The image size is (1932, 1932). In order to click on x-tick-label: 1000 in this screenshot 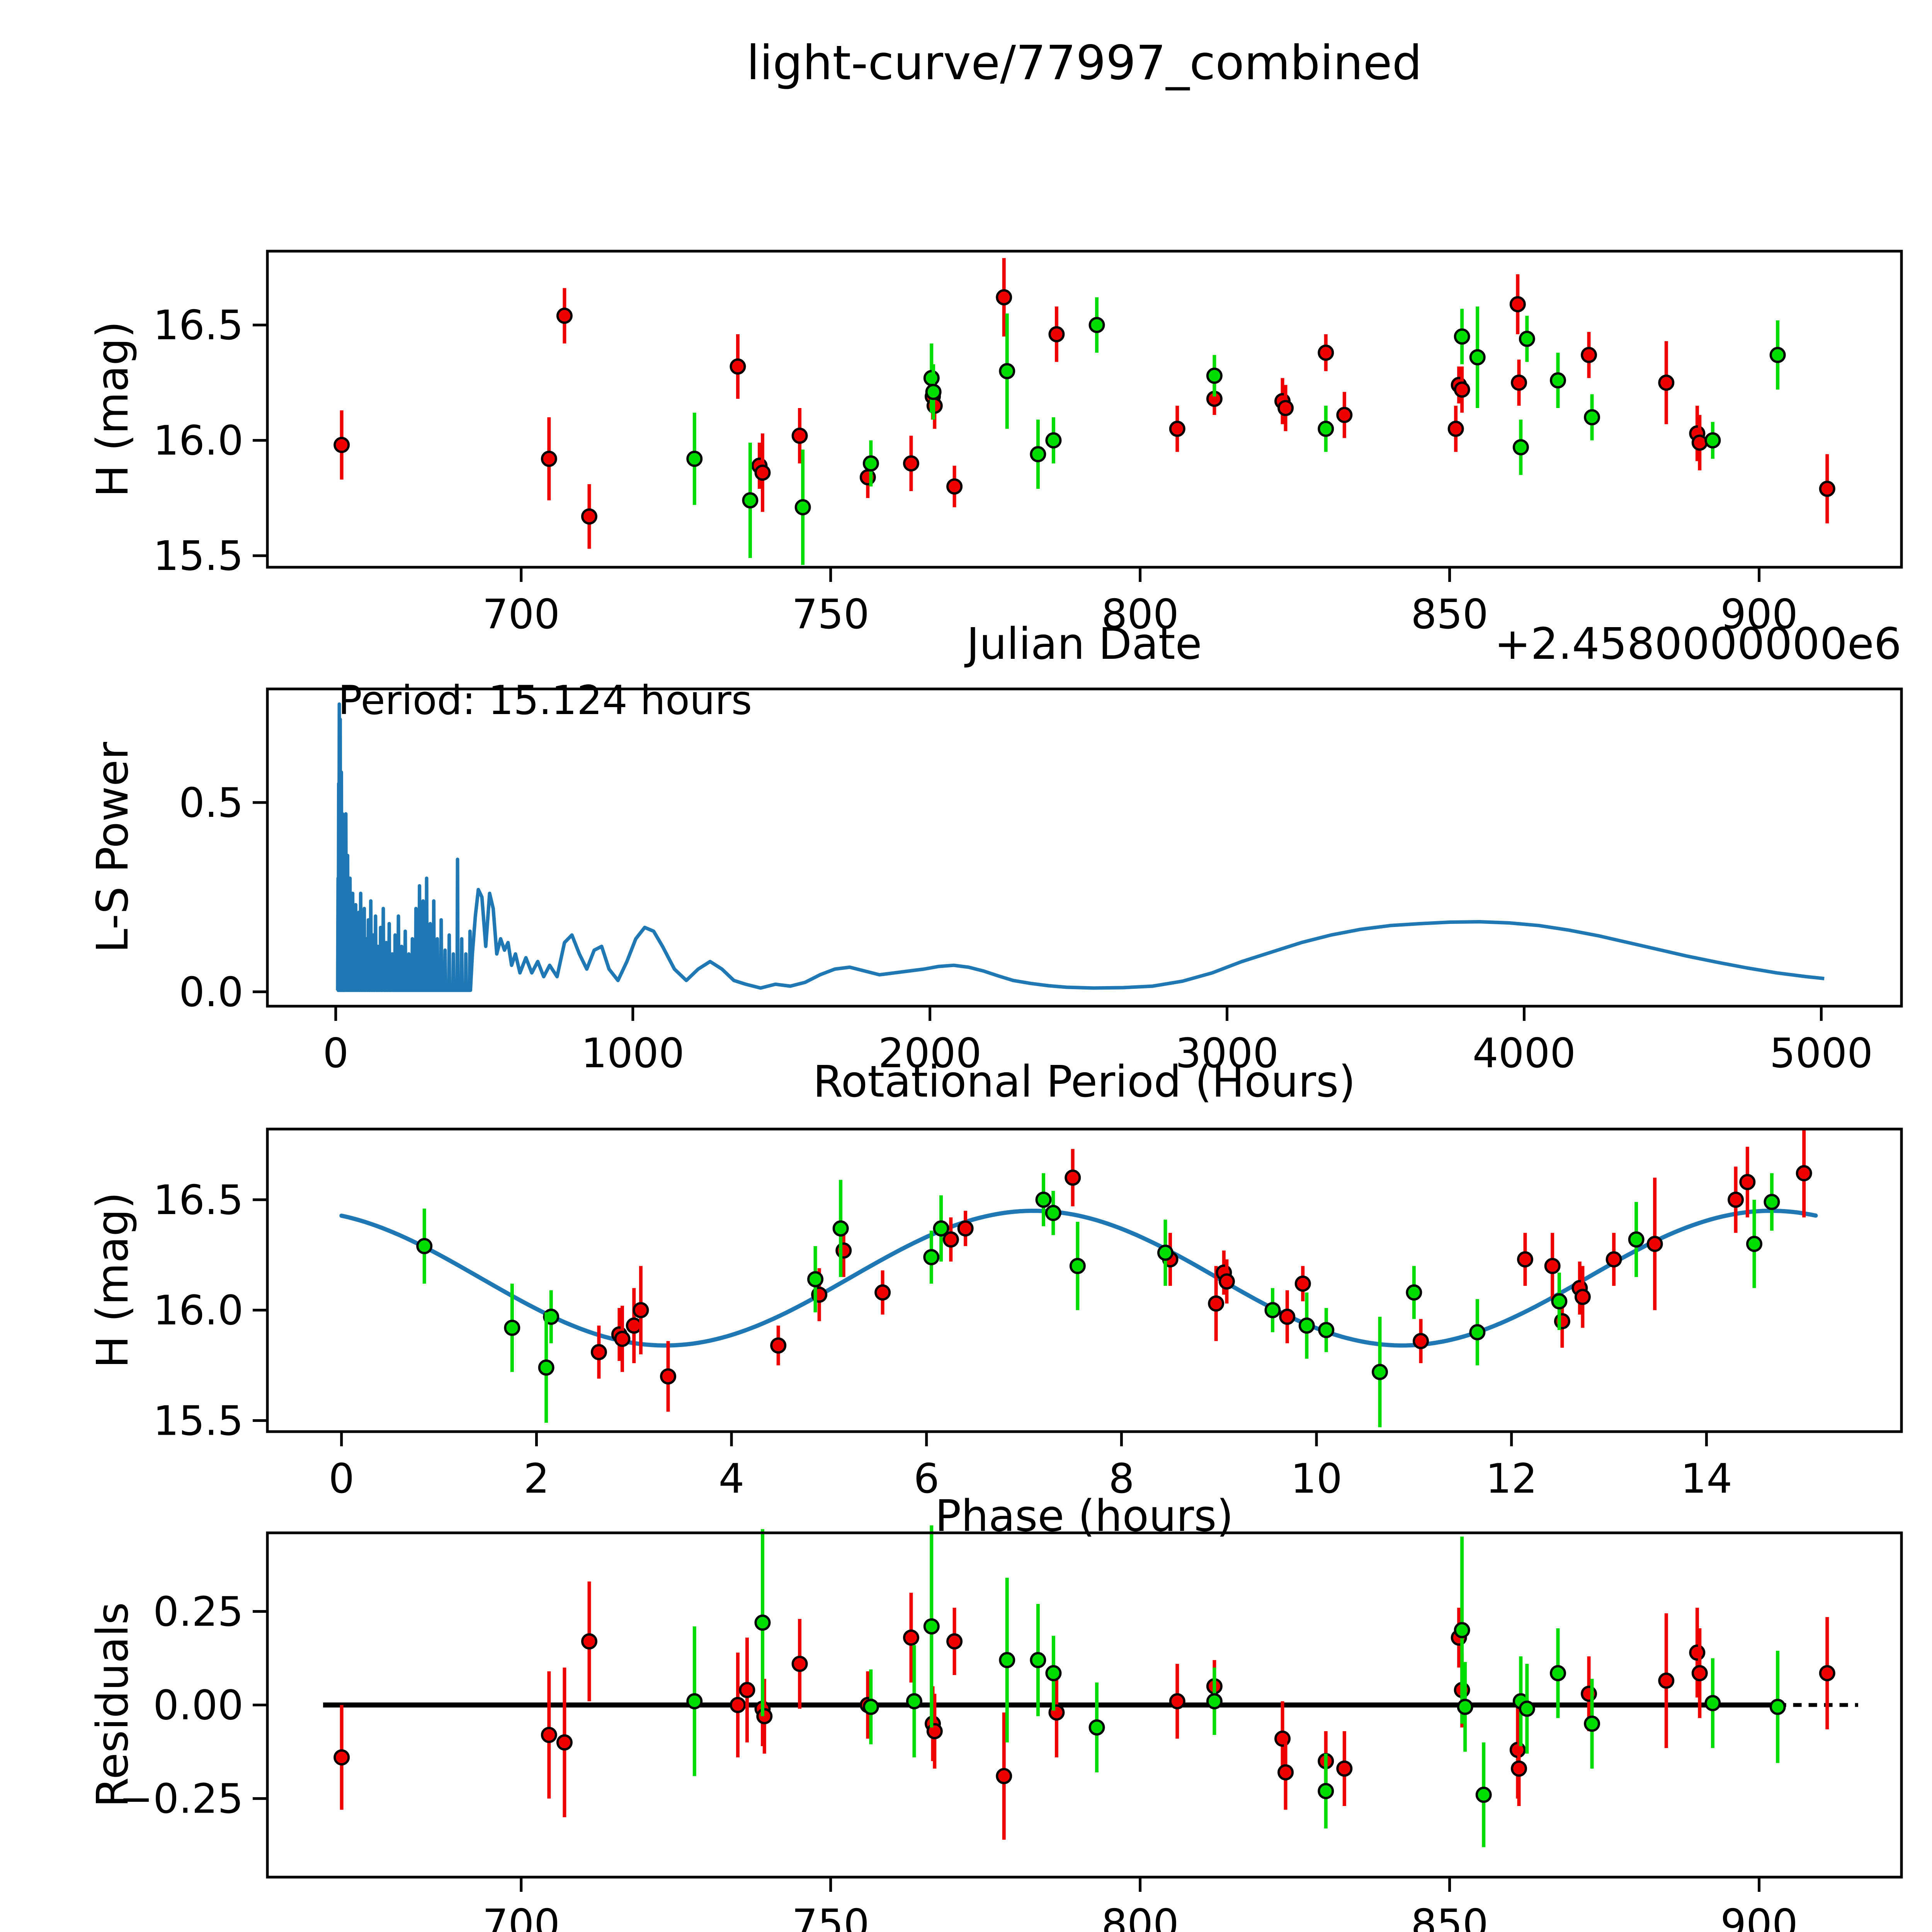, I will do `click(632, 1054)`.